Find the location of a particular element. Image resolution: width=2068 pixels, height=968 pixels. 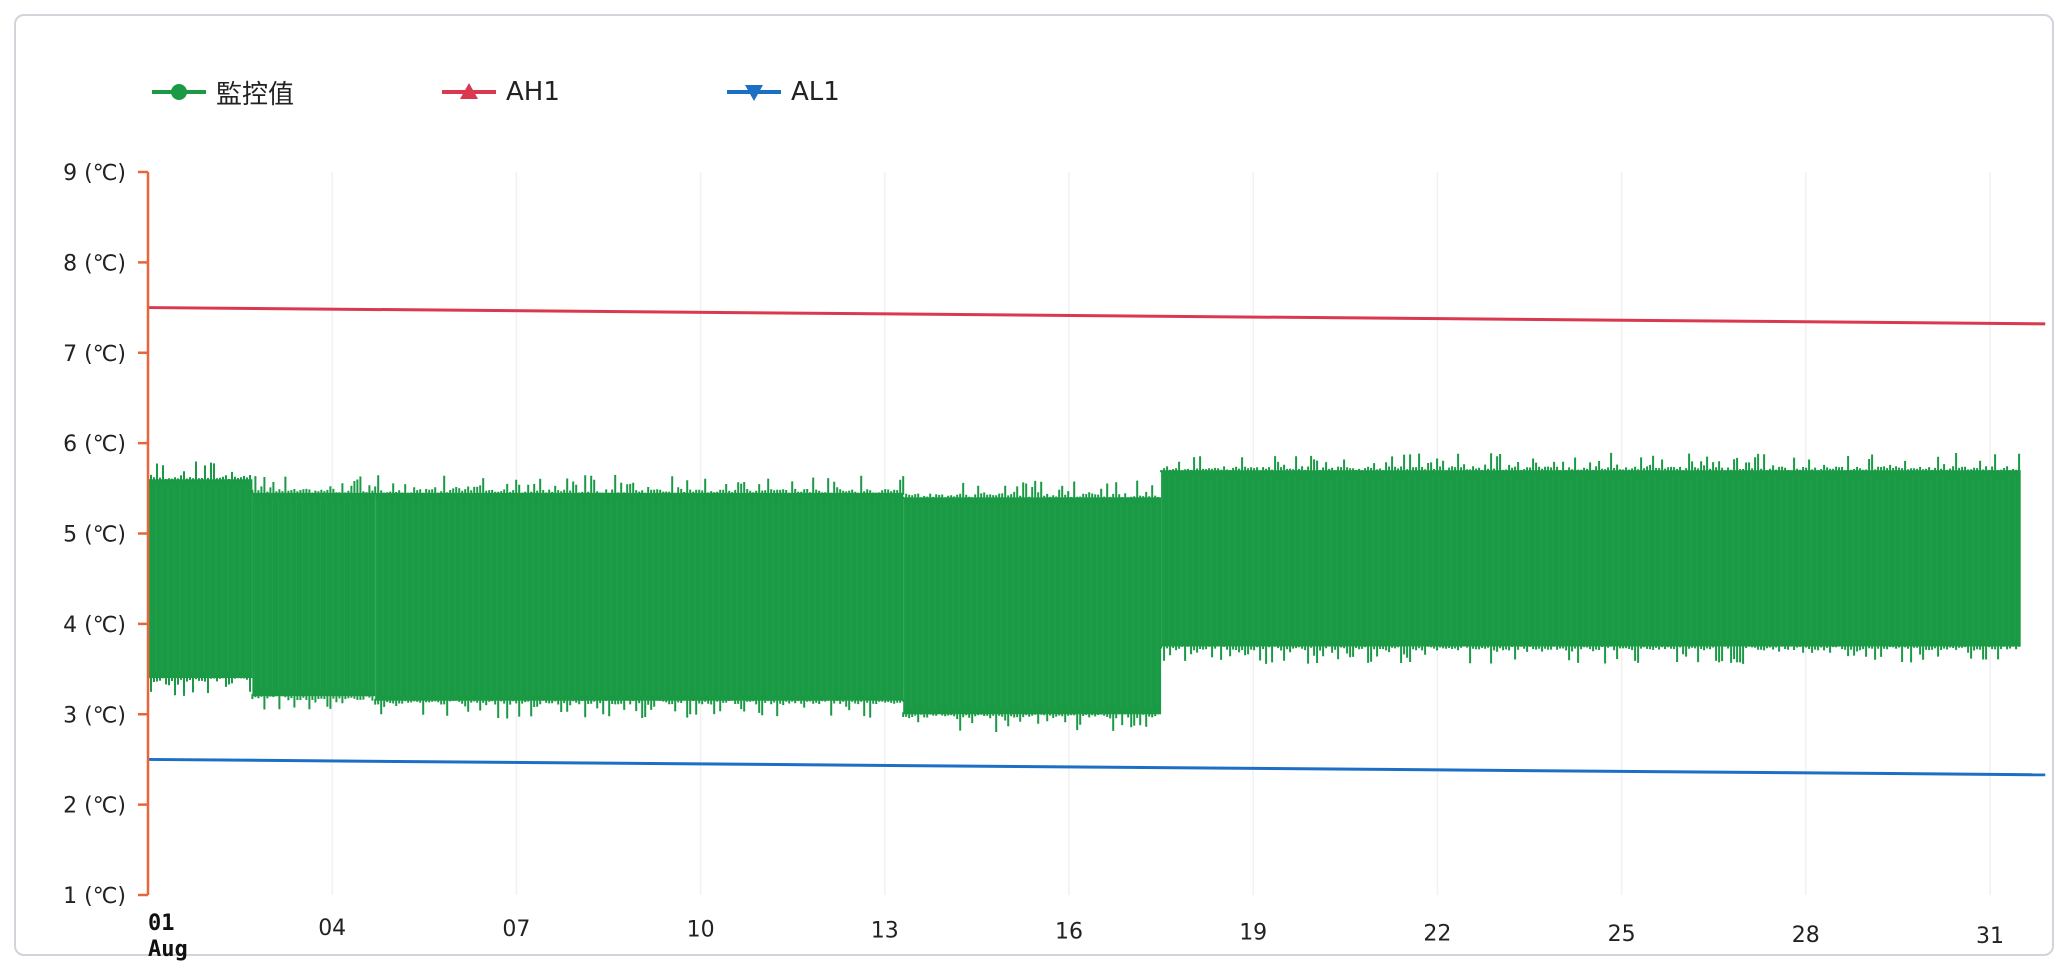

triangle-down-marker-icon is located at coordinates (754, 93).